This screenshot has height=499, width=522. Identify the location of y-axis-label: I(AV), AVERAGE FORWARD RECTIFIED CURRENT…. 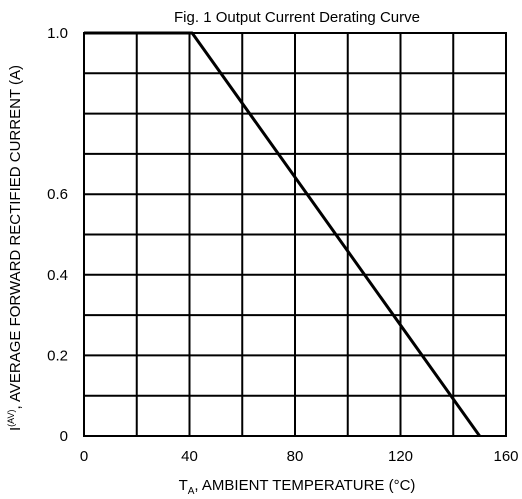
(15, 248).